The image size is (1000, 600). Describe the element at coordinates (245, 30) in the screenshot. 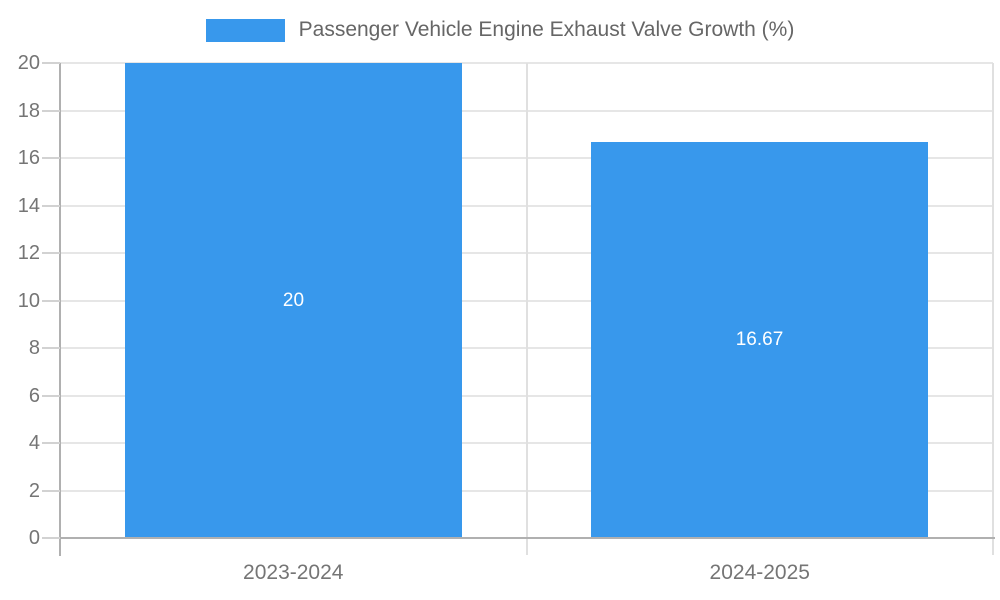

I see `legend-swatch` at that location.